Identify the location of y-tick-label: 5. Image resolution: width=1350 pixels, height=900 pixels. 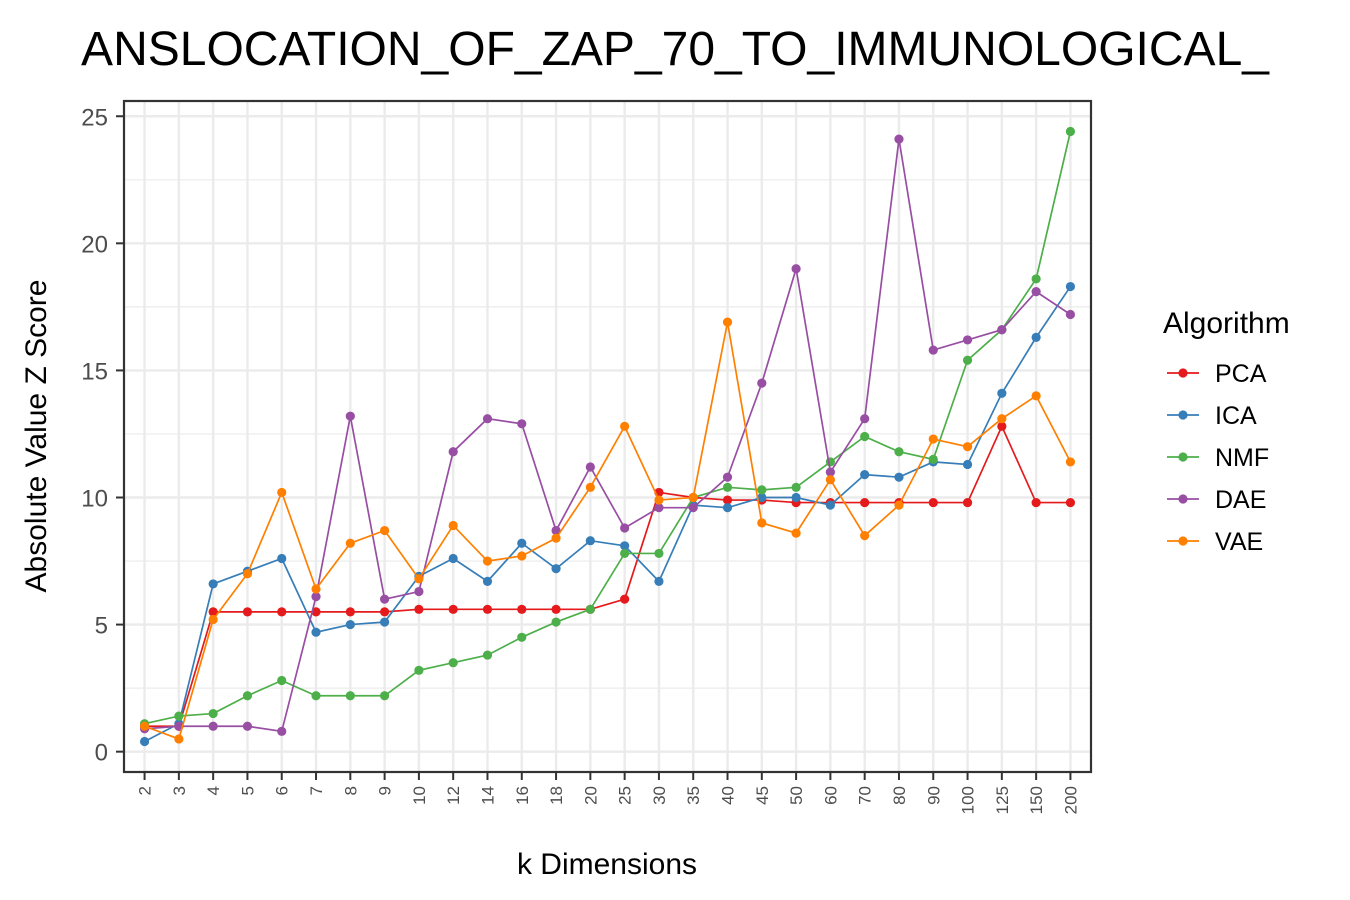
(101, 626).